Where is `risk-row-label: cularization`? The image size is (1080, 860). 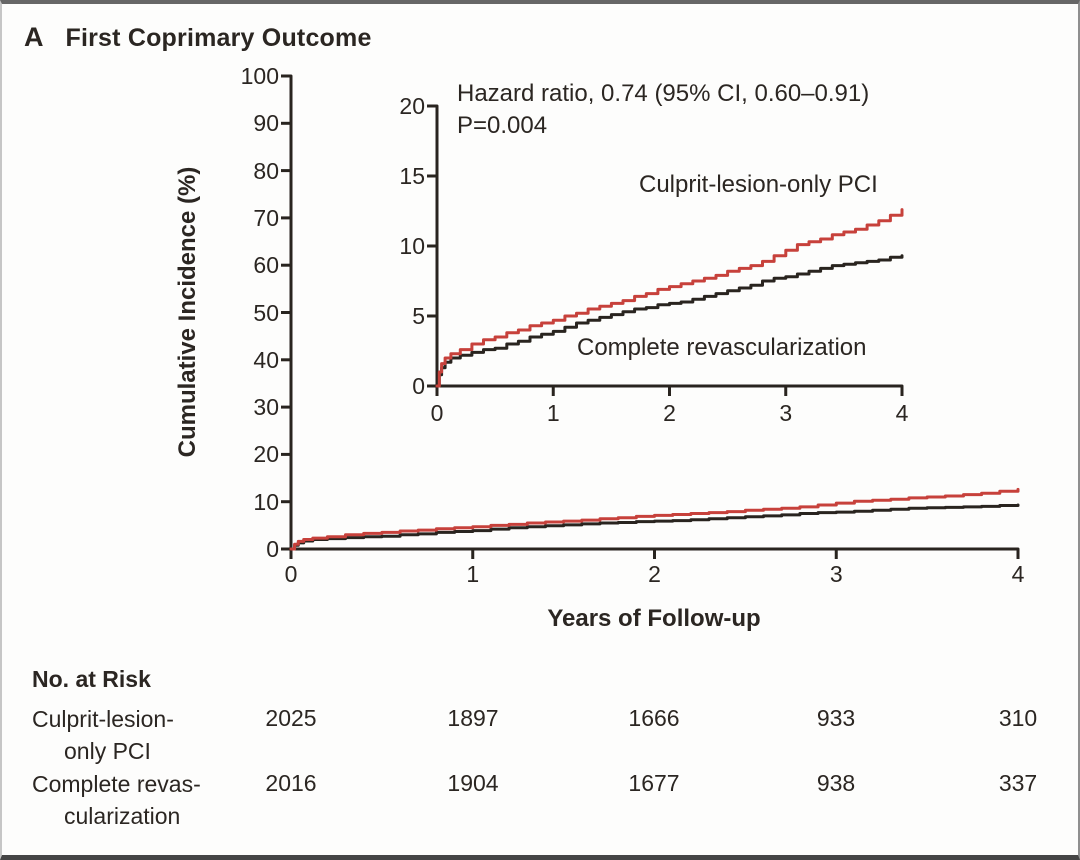
risk-row-label: cularization is located at coordinates (122, 816).